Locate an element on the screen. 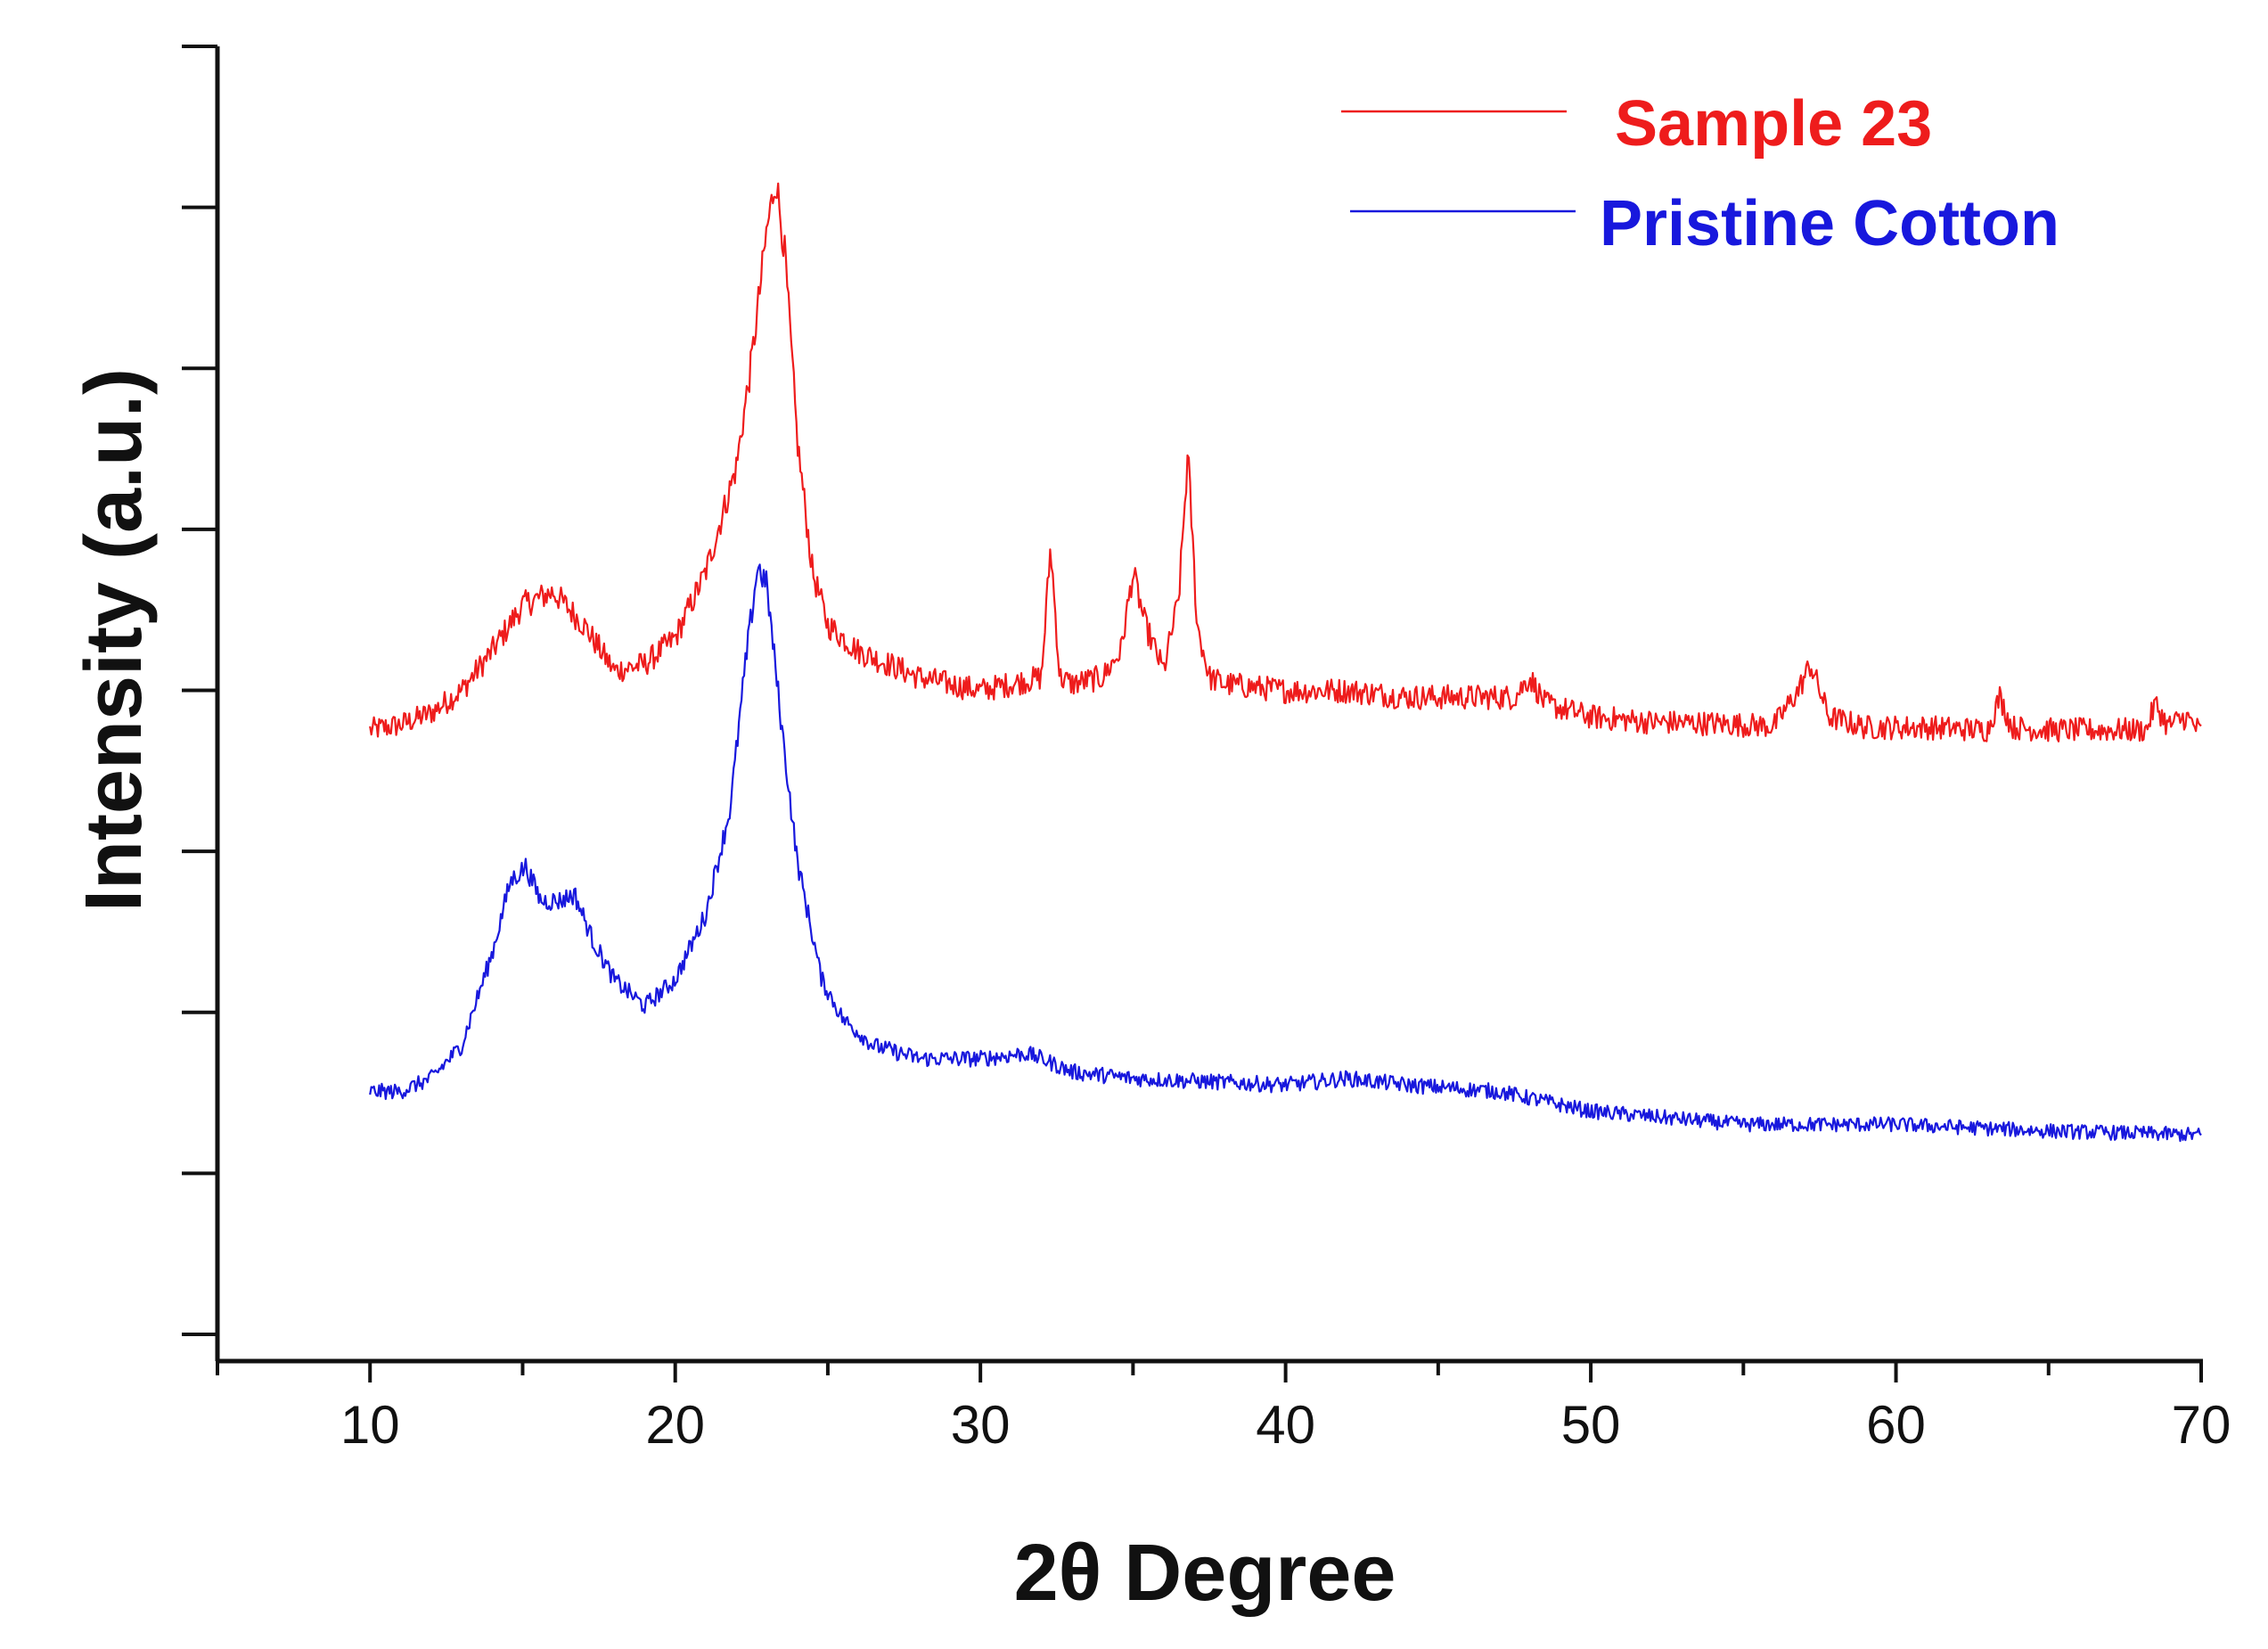  x-tick-label: 20 is located at coordinates (675, 1425).